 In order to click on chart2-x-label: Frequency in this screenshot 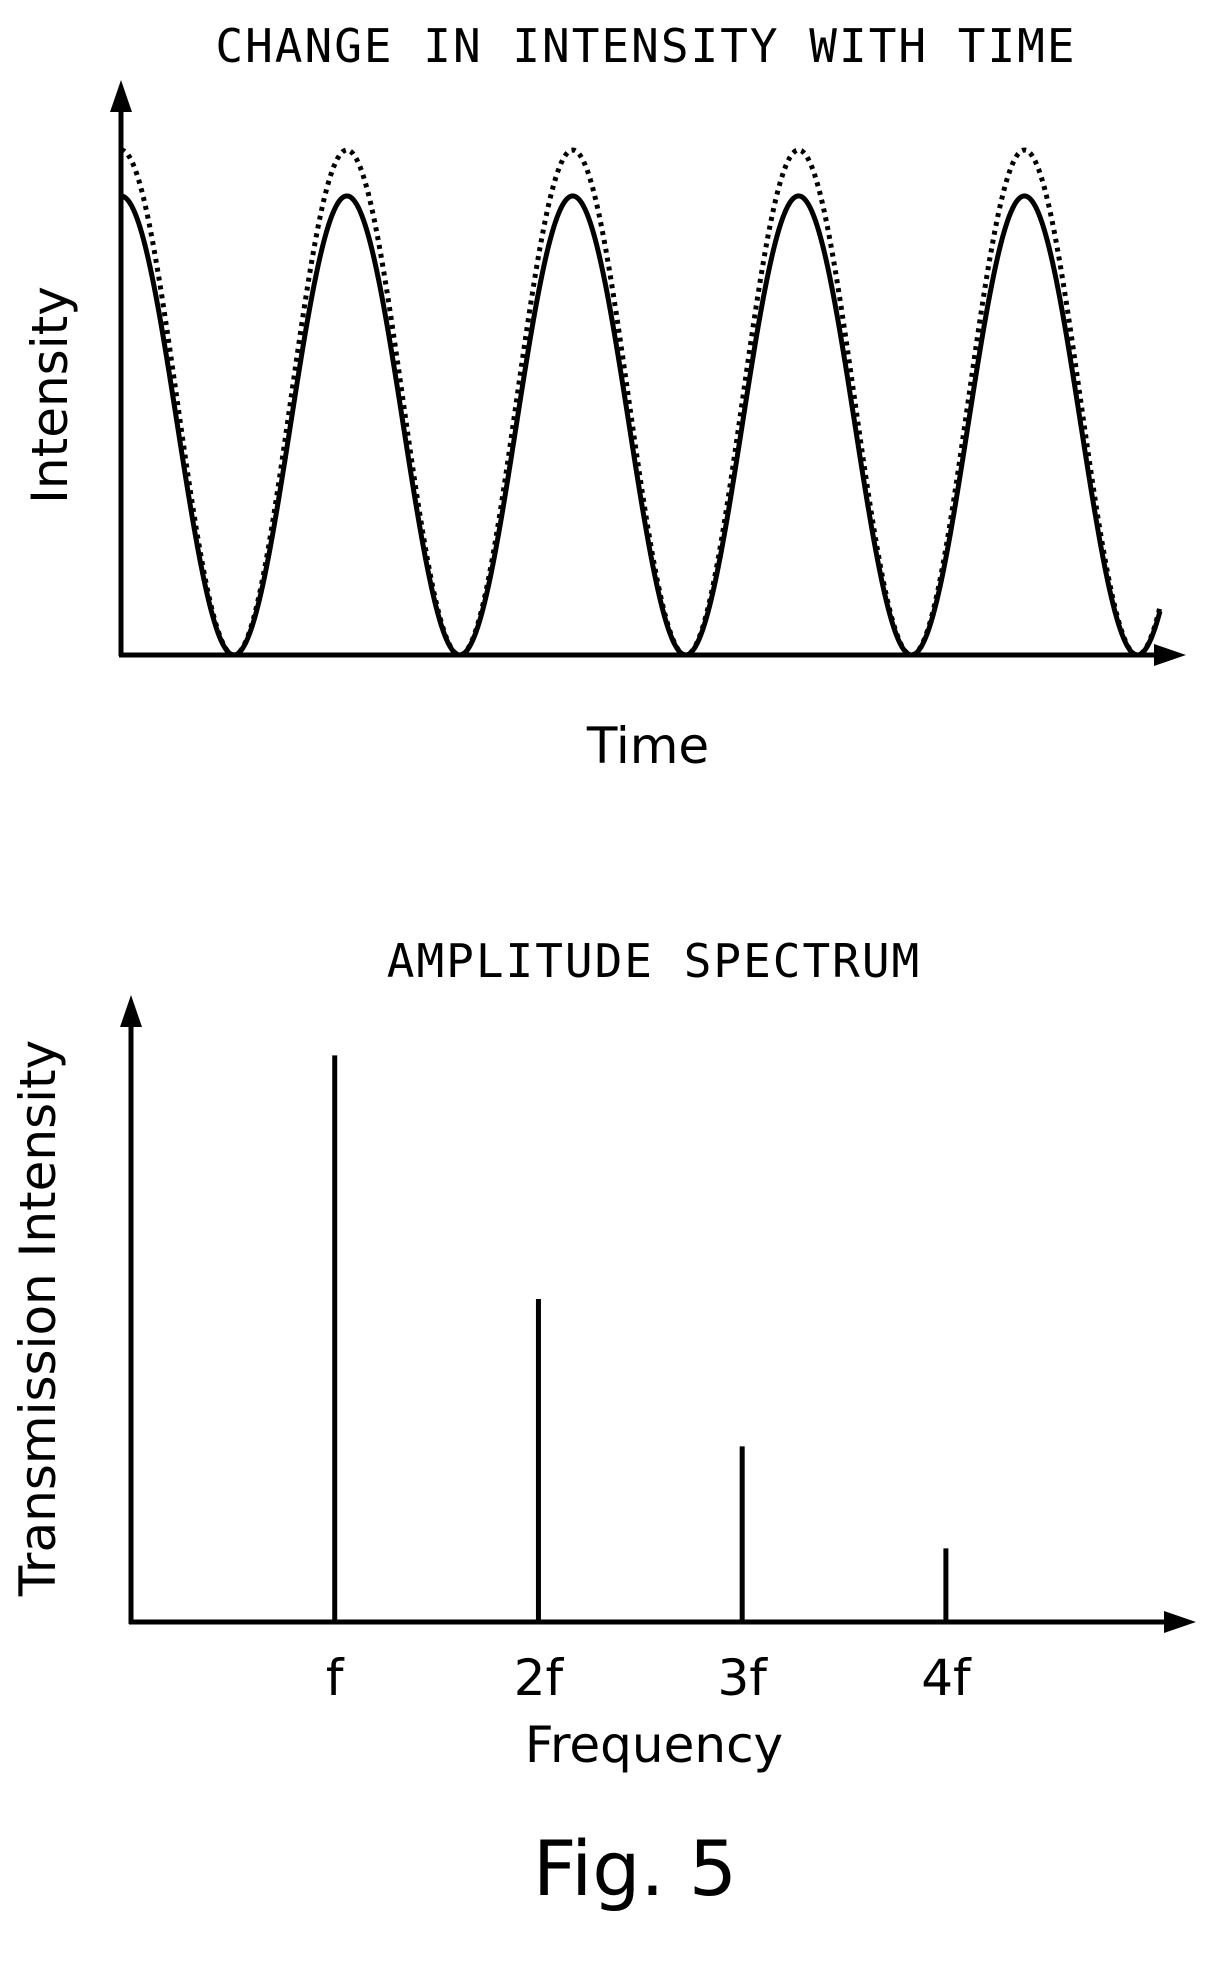, I will do `click(654, 1745)`.